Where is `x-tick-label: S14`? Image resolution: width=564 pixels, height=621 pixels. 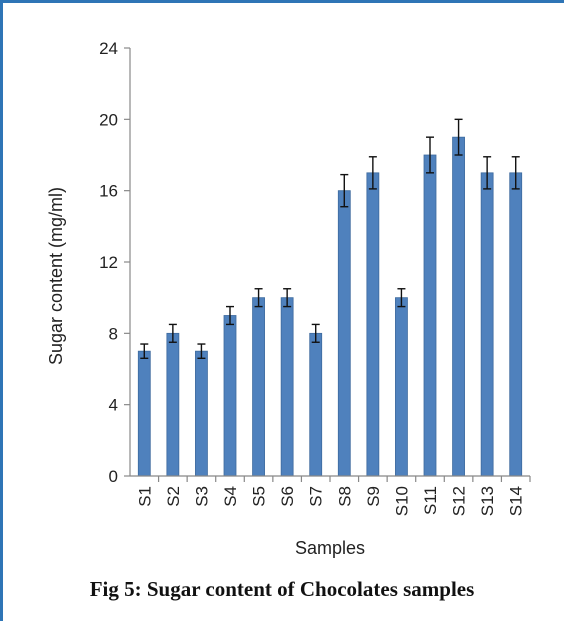
x-tick-label: S14 is located at coordinates (516, 501).